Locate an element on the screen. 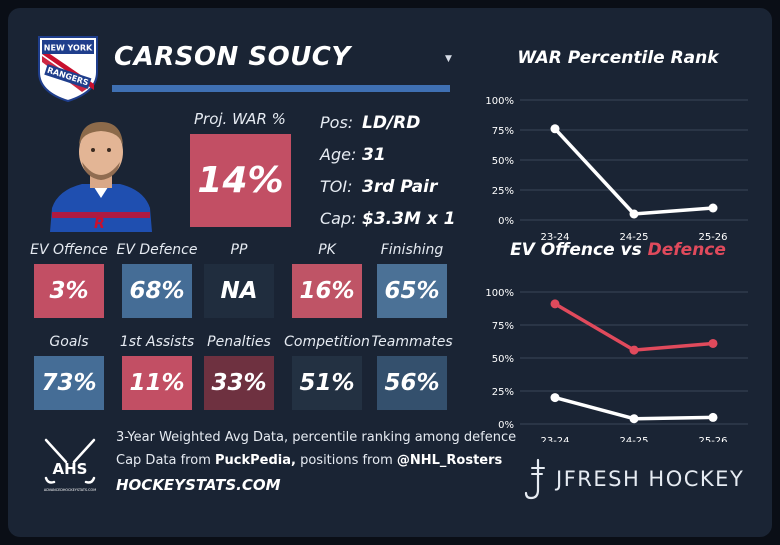 Image resolution: width=780 pixels, height=545 pixels. info-row-toi: TOI: 3rd Pair is located at coordinates (390, 189).